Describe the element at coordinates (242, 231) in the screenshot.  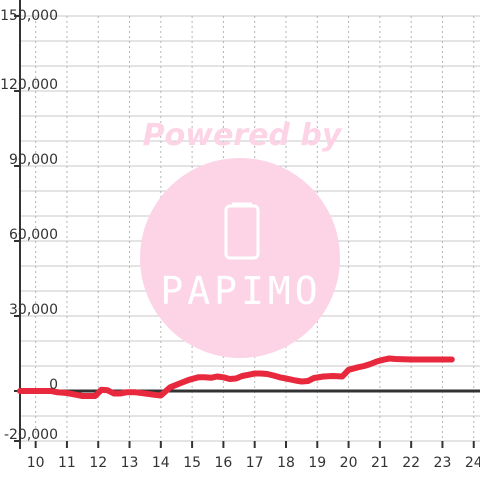
I see `phone-icon` at that location.